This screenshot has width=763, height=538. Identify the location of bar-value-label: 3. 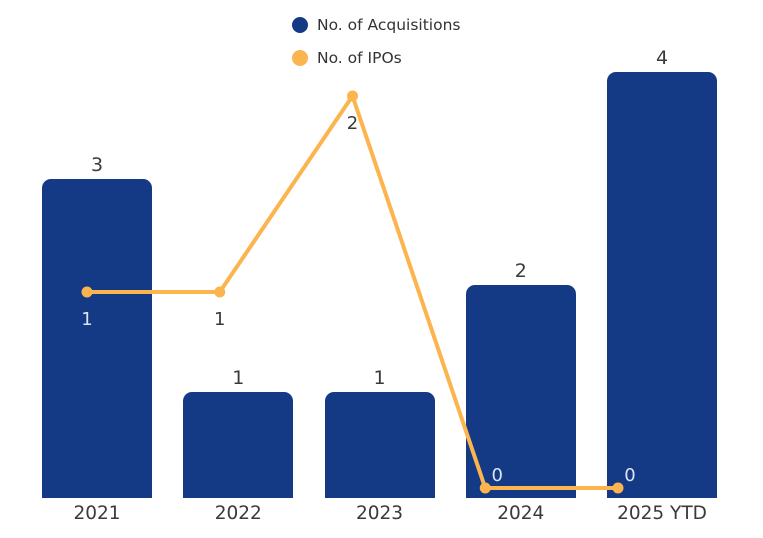
(97, 164).